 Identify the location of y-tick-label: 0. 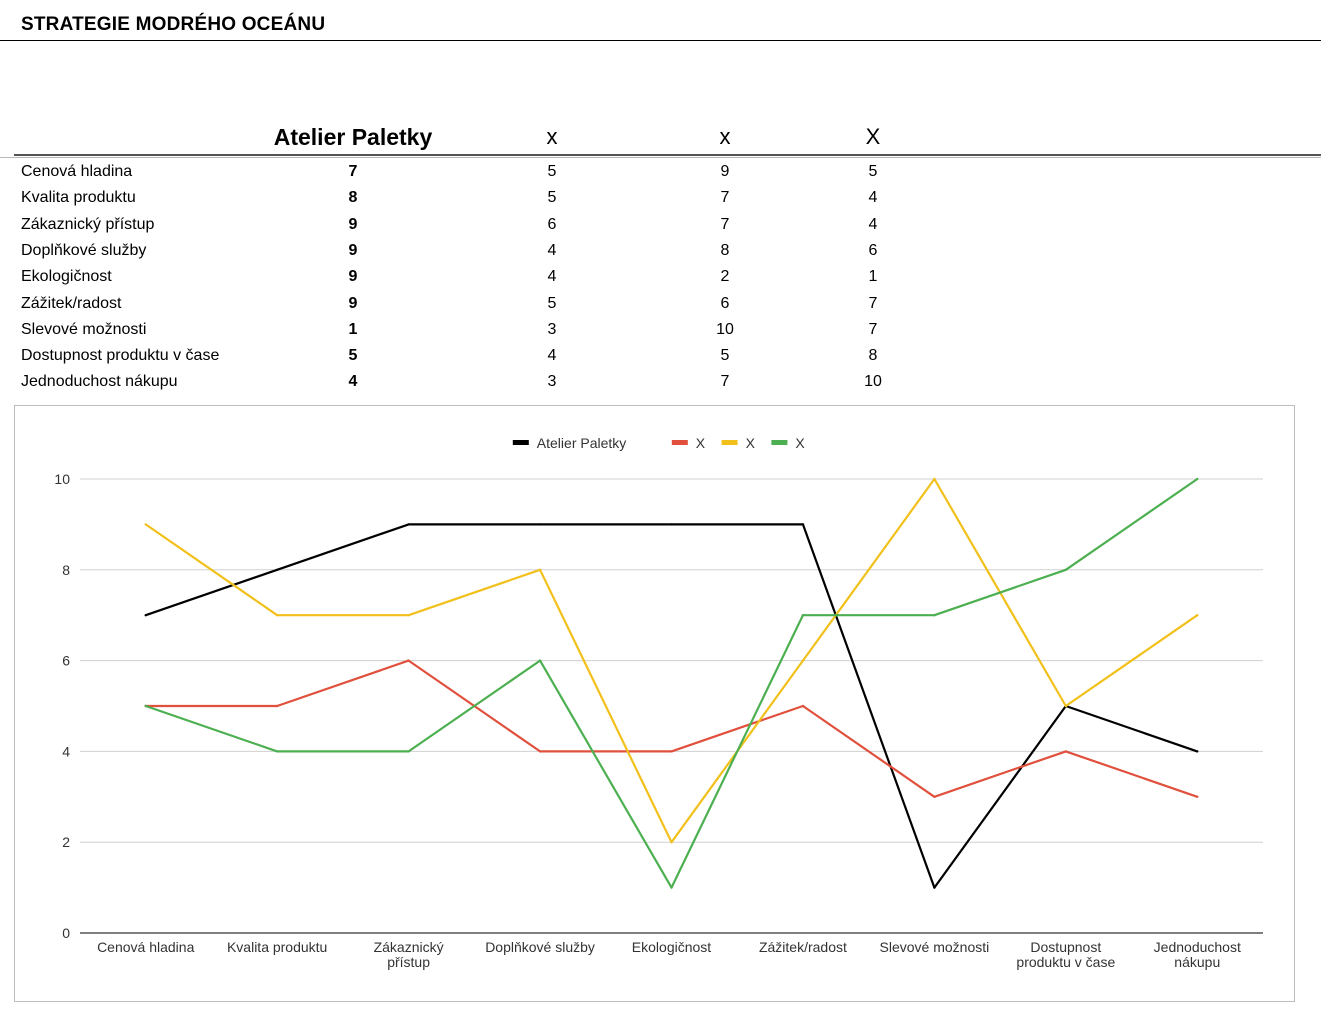
(66, 933).